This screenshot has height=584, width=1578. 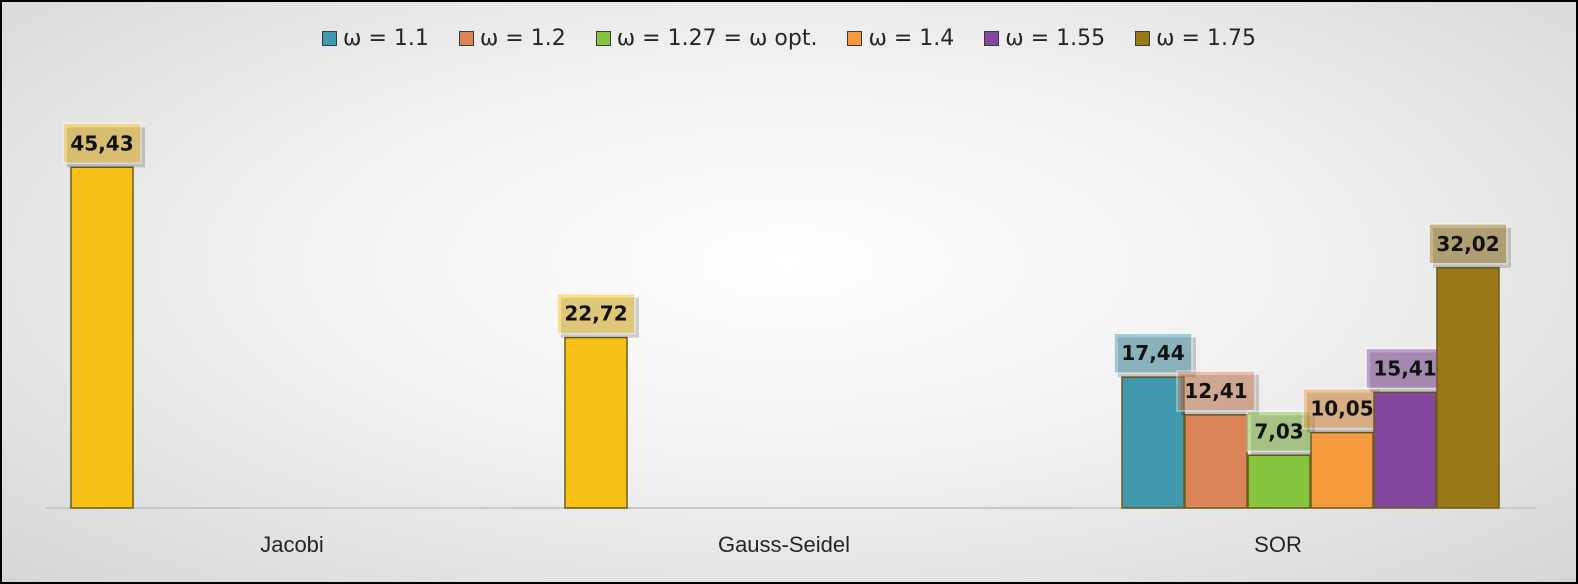 I want to click on legend-label: ω = 1.55, so click(x=1055, y=38).